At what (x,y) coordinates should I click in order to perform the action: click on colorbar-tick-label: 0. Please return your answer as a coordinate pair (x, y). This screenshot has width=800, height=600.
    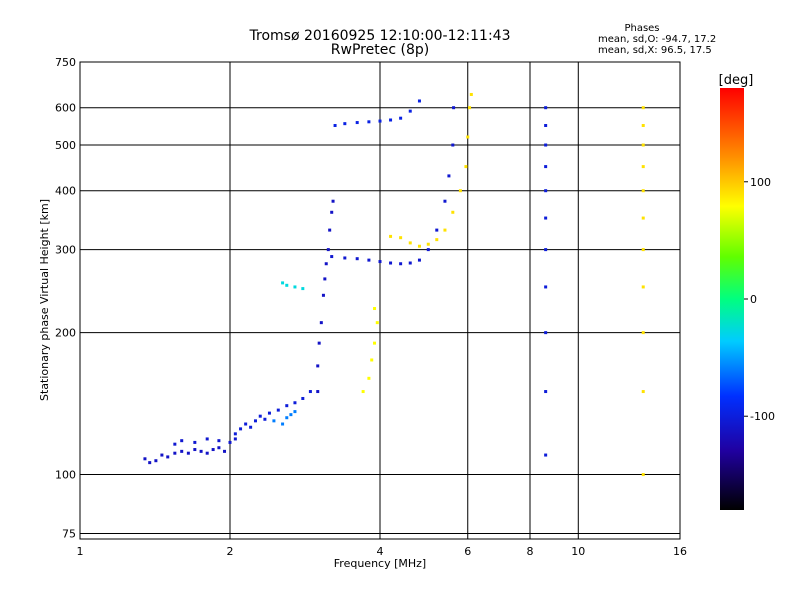
    Looking at the image, I should click on (753, 299).